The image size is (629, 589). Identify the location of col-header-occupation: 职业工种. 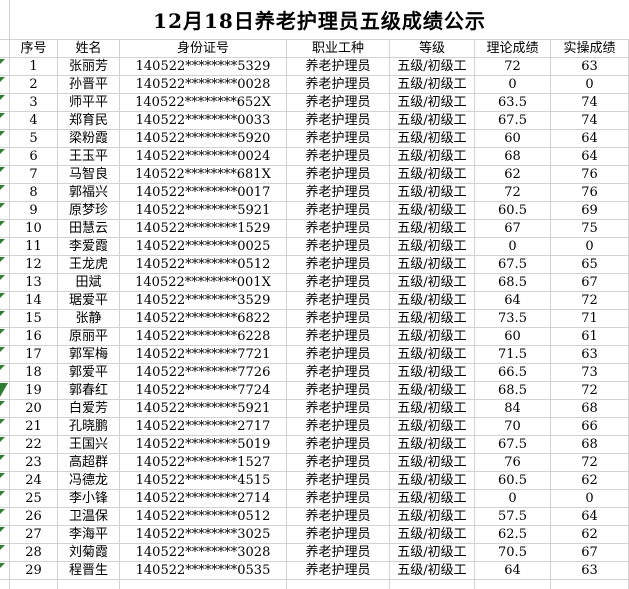
(338, 49).